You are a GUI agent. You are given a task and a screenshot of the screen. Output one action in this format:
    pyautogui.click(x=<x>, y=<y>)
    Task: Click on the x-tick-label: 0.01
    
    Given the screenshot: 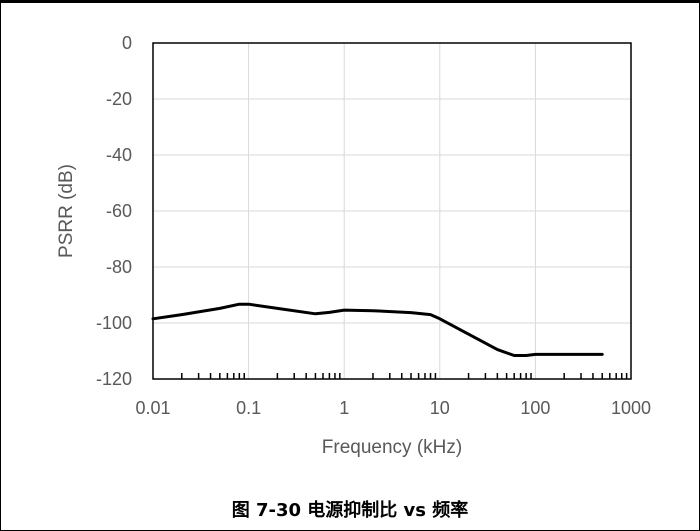 What is the action you would take?
    pyautogui.click(x=152, y=408)
    